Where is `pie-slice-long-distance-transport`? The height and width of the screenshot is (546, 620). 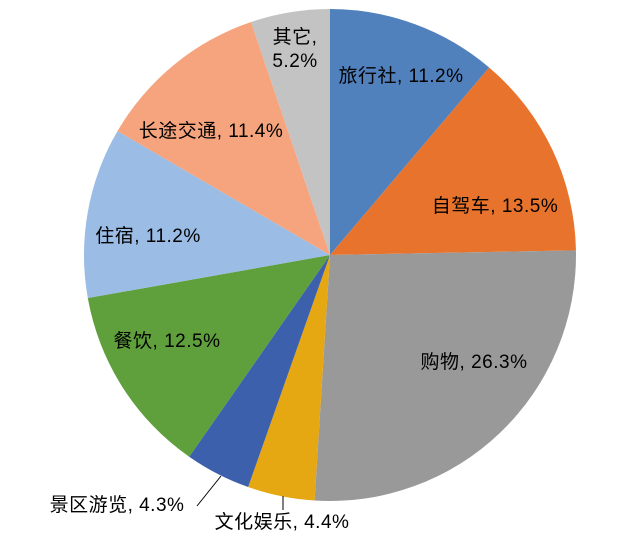
pie-slice-long-distance-transport is located at coordinates (223, 139).